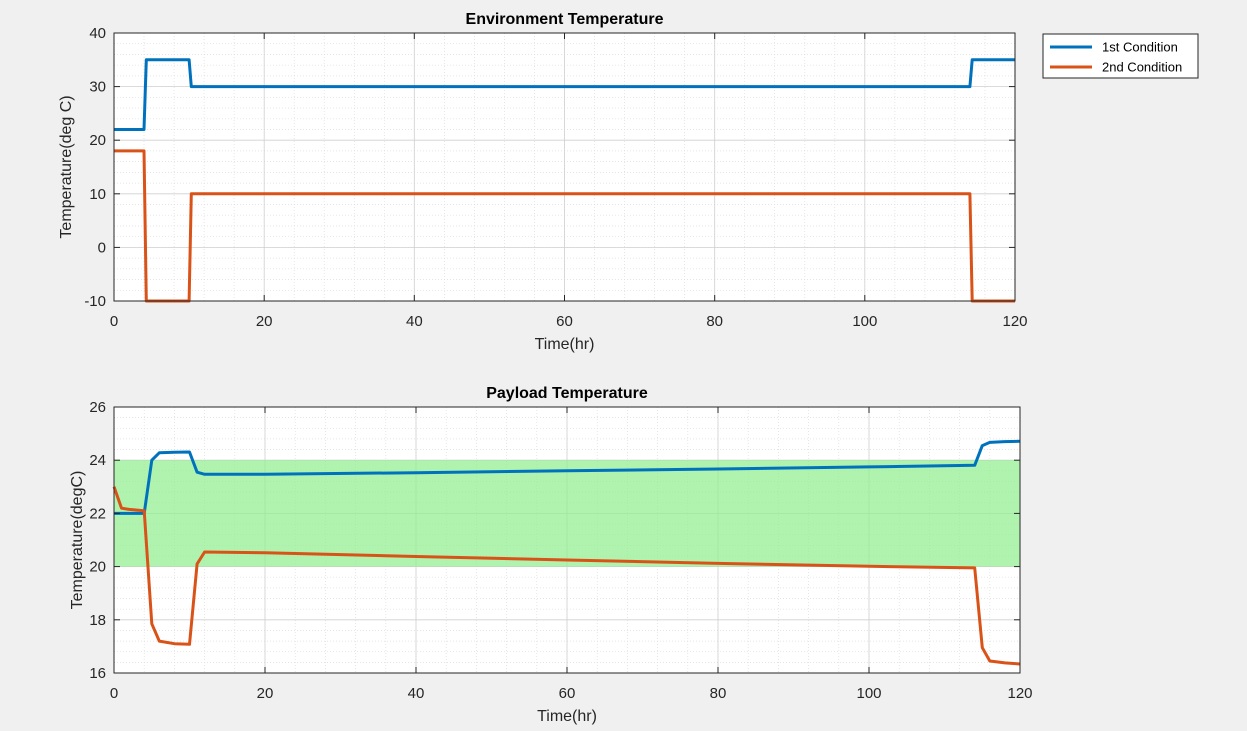 This screenshot has width=1247, height=731. I want to click on band-layer, so click(567, 513).